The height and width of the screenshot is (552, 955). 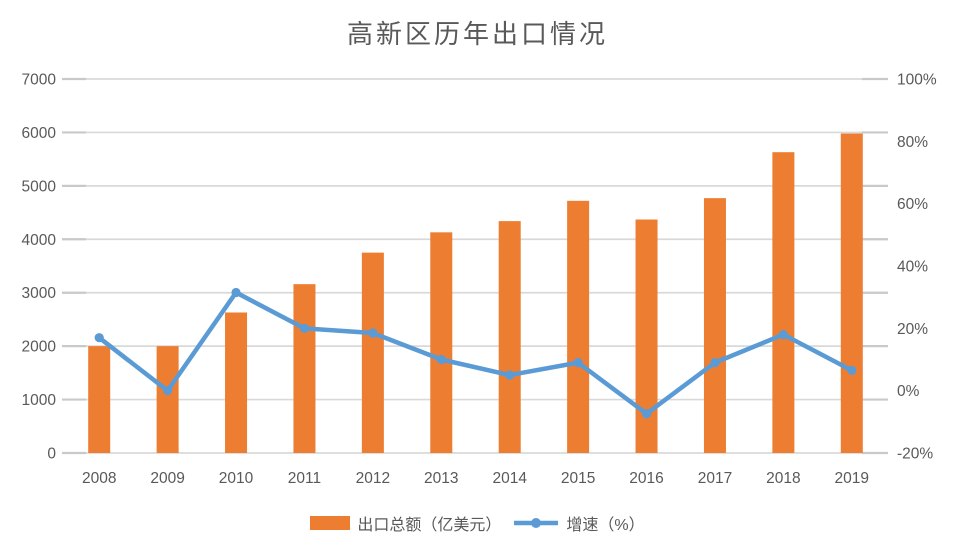 I want to click on bar-2009, so click(x=167, y=399).